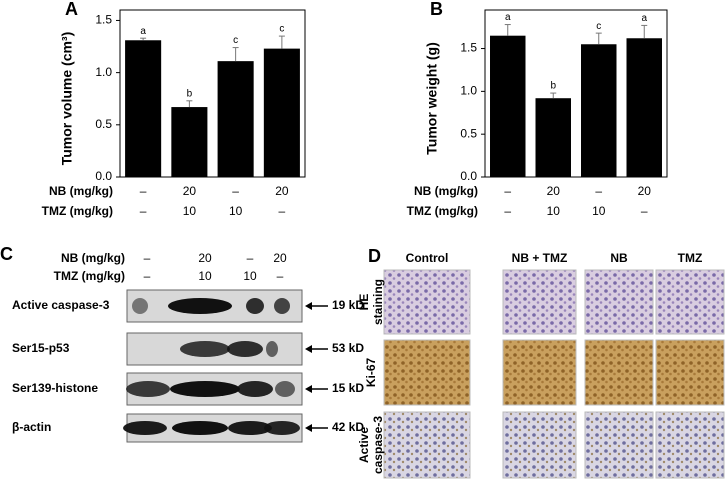 The image size is (726, 481). Describe the element at coordinates (55, 388) in the screenshot. I see `blot-name: Ser139-histone` at that location.